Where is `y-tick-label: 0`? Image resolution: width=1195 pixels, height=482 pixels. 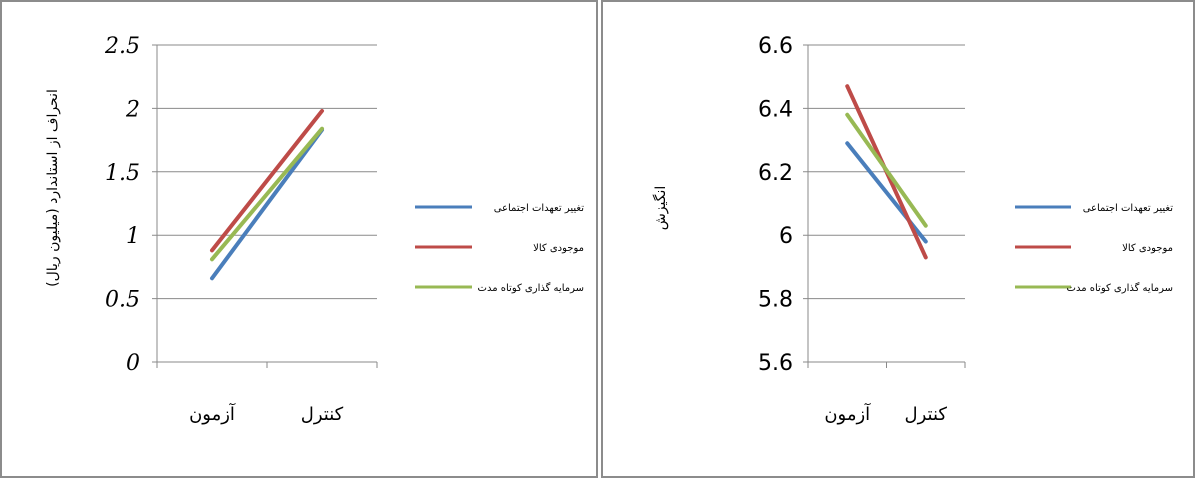 y-tick-label: 0 is located at coordinates (133, 363).